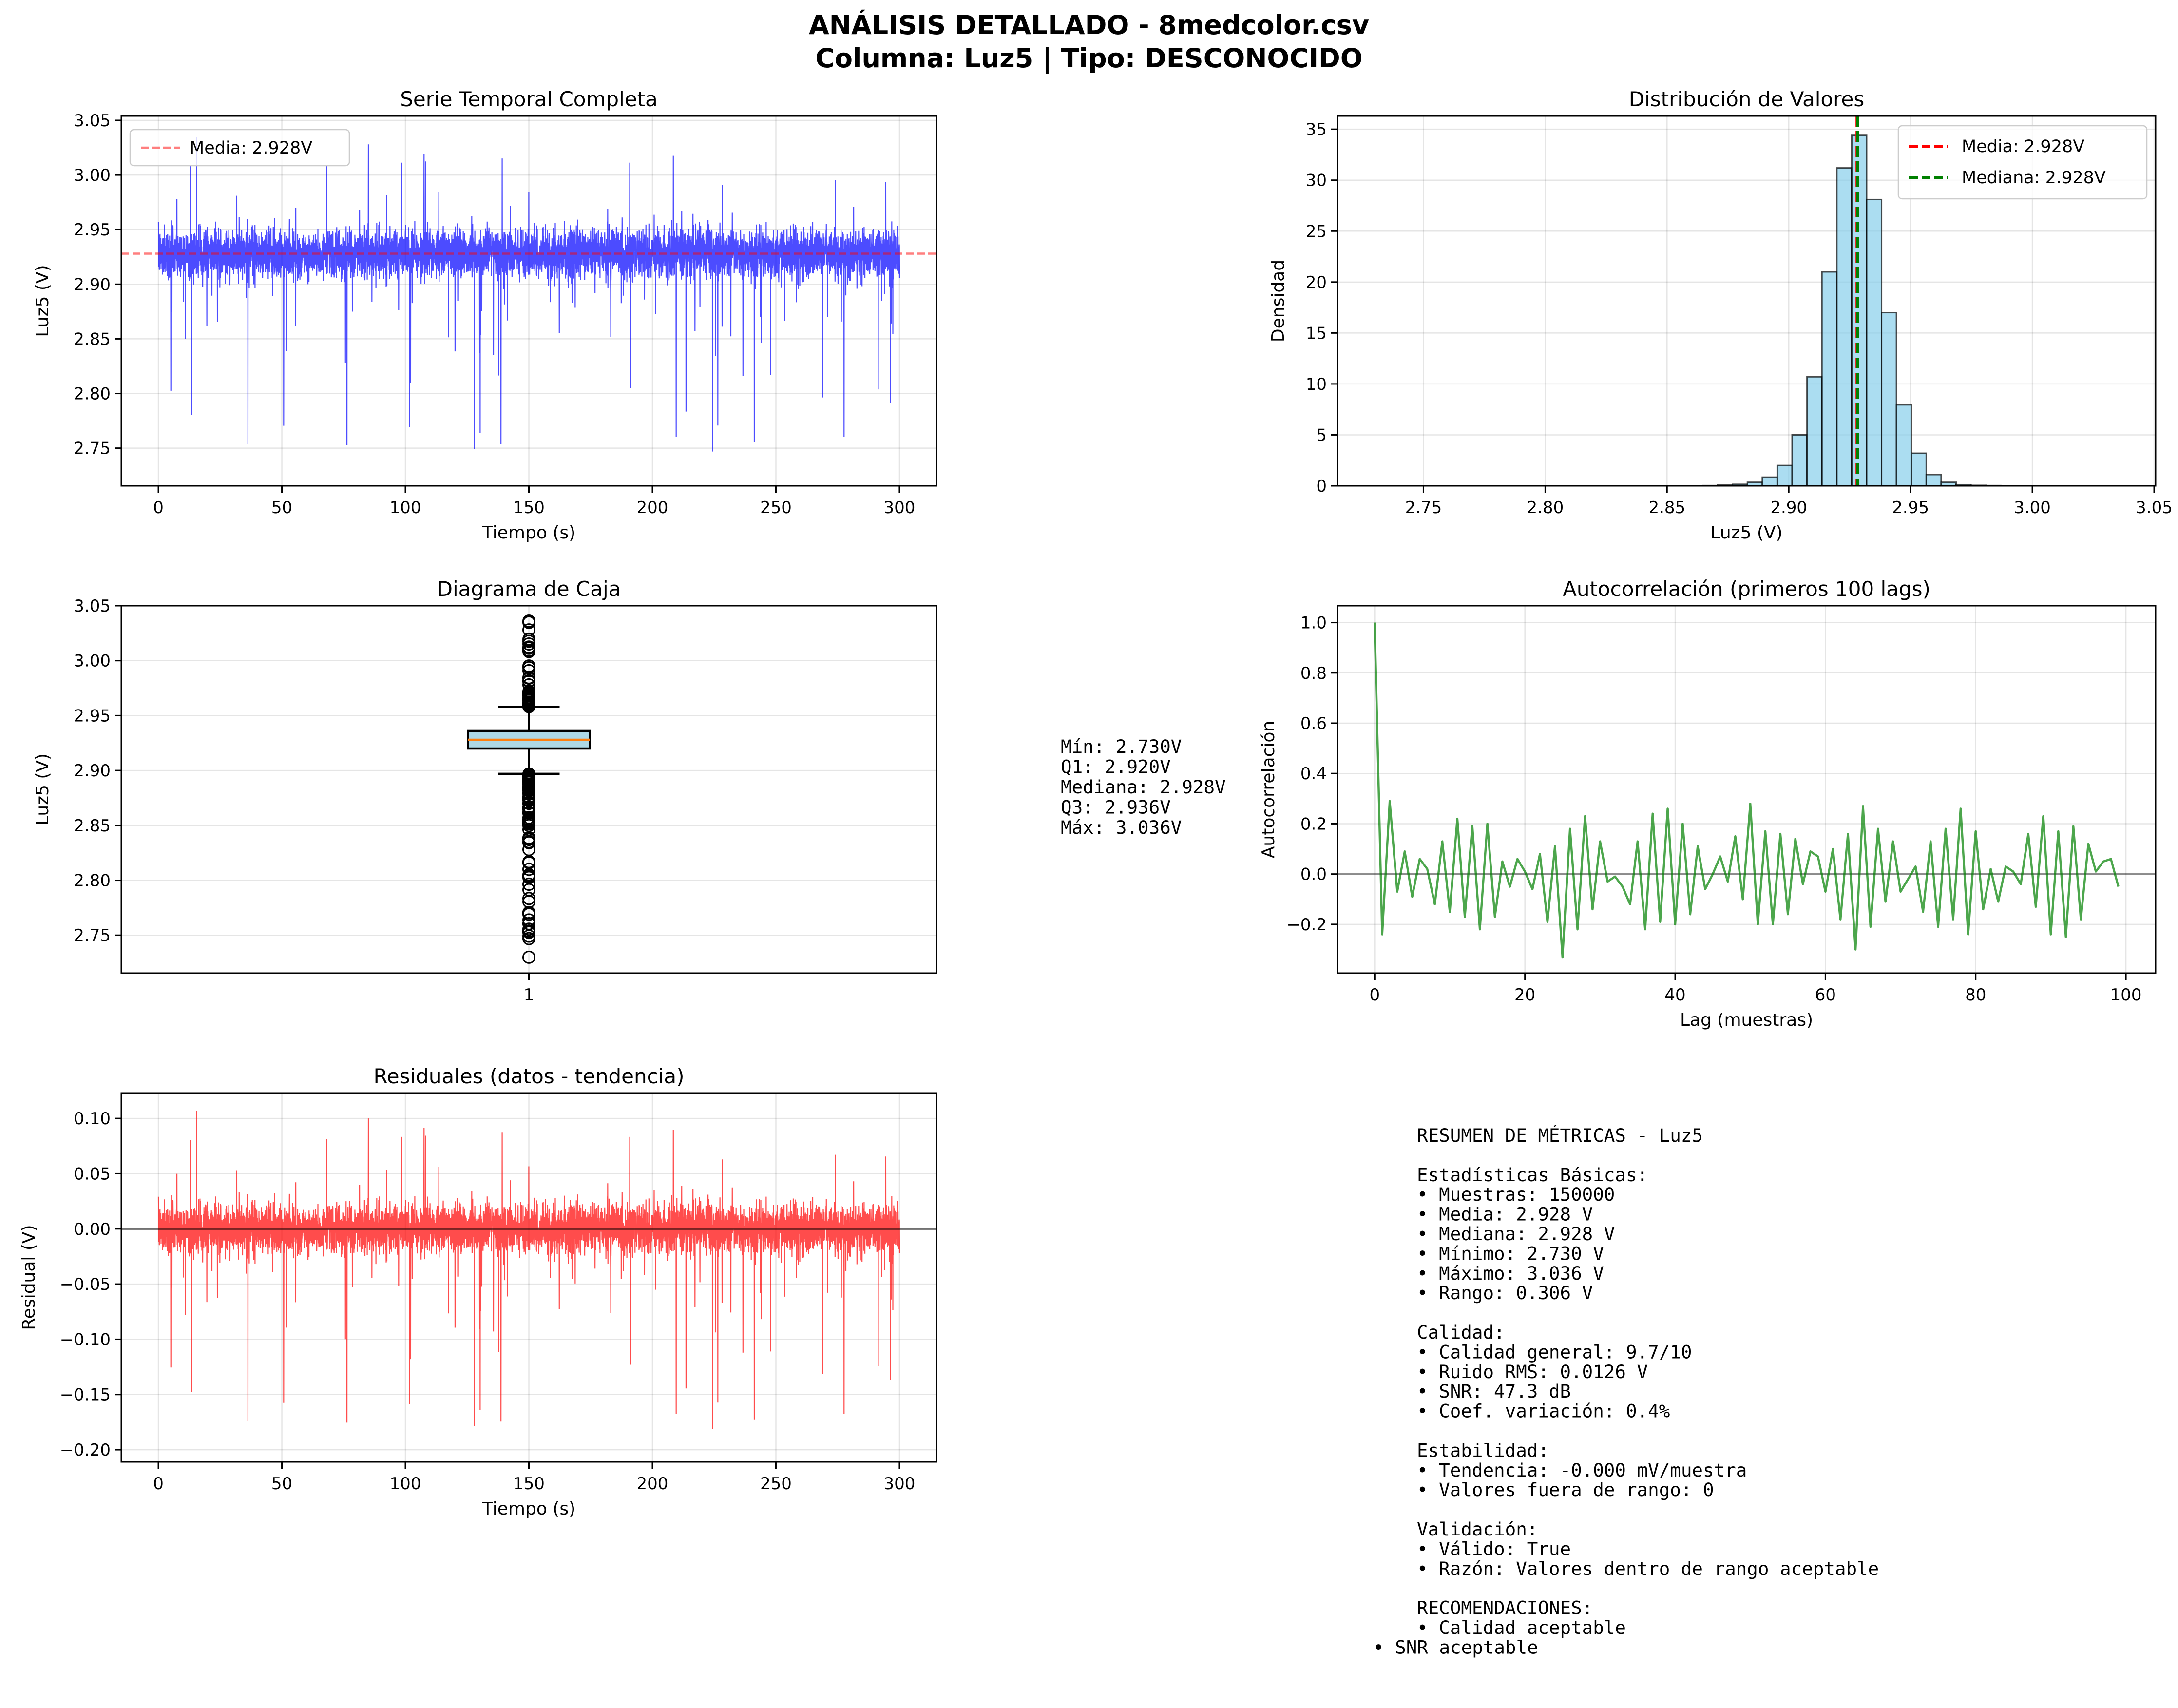 Image resolution: width=2178 pixels, height=1708 pixels. I want to click on metrics-line: • Media: 2.928 V, so click(1505, 1214).